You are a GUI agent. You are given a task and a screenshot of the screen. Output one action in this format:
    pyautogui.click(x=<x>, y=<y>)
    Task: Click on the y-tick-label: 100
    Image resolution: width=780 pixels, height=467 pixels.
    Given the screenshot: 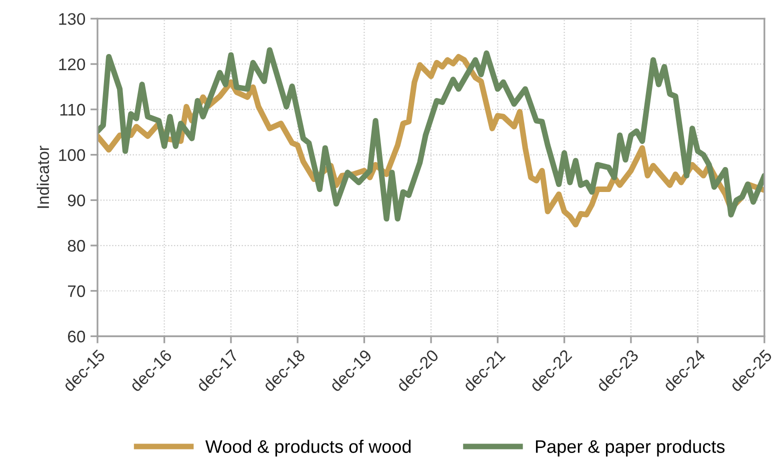 What is the action you would take?
    pyautogui.click(x=72, y=155)
    